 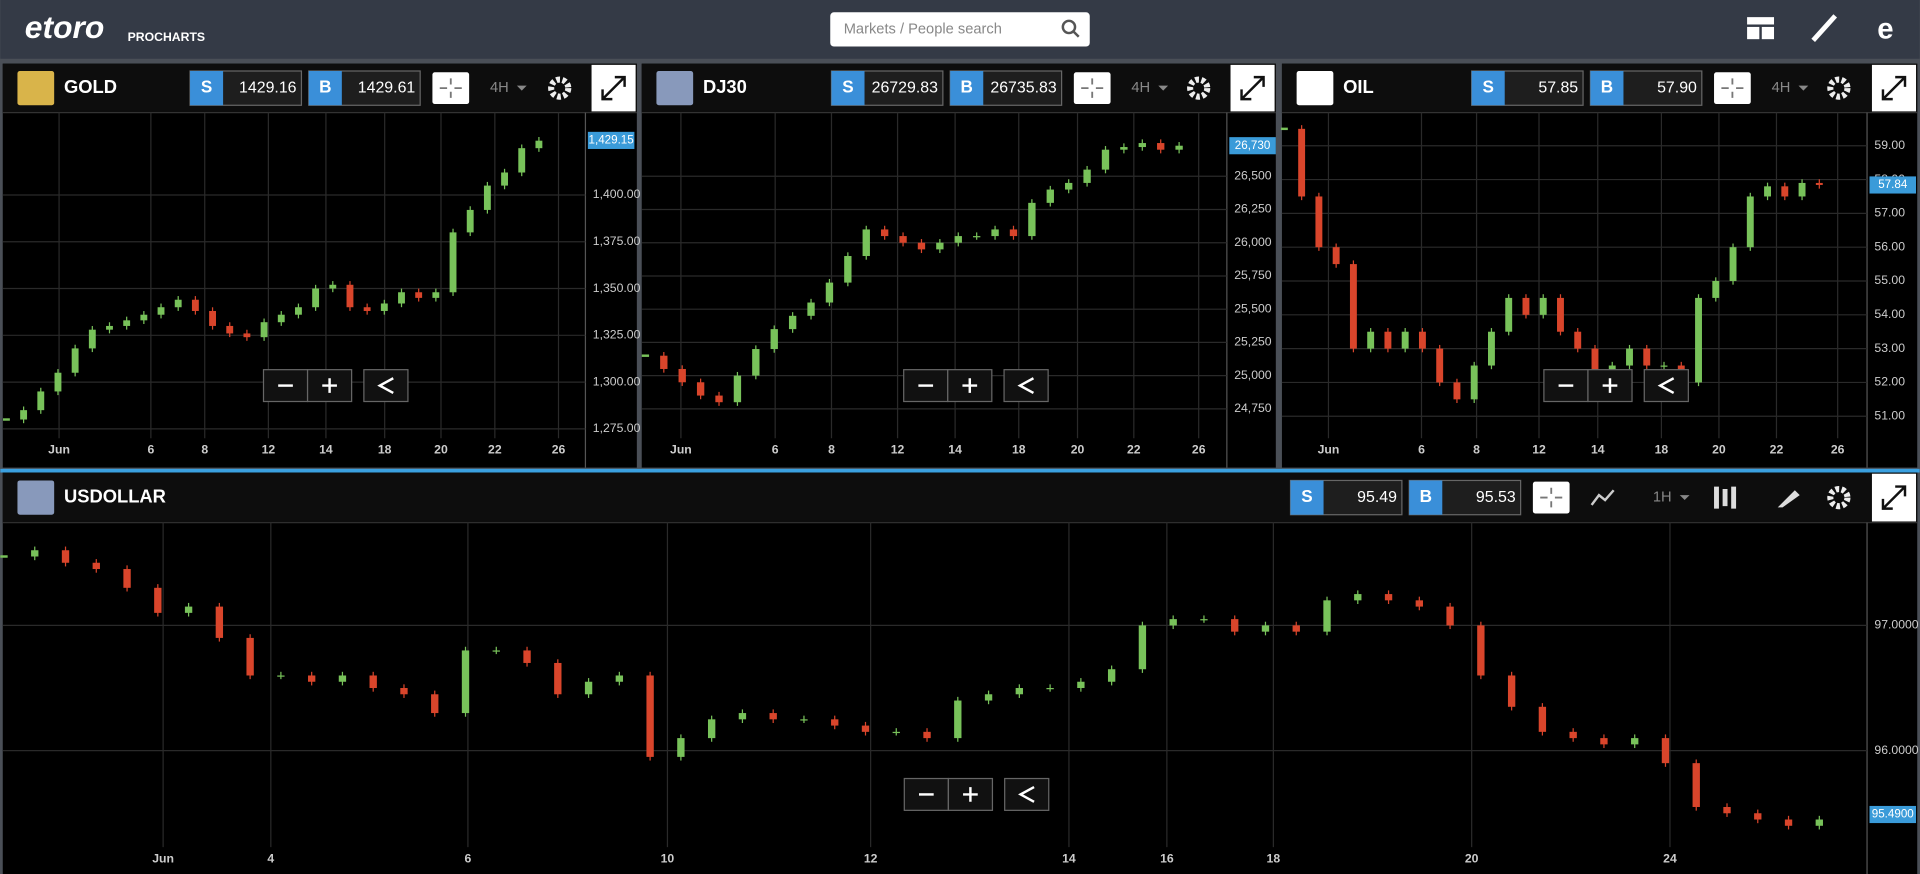 What do you see at coordinates (1788, 499) in the screenshot?
I see `draw-icon` at bounding box center [1788, 499].